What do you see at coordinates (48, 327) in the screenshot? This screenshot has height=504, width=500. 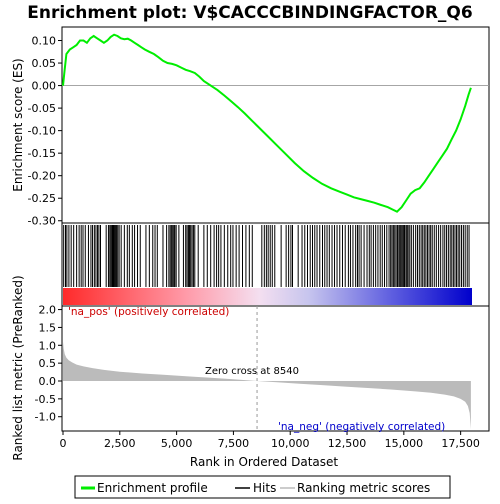 I see `metric-y-tick-label: 1.5` at bounding box center [48, 327].